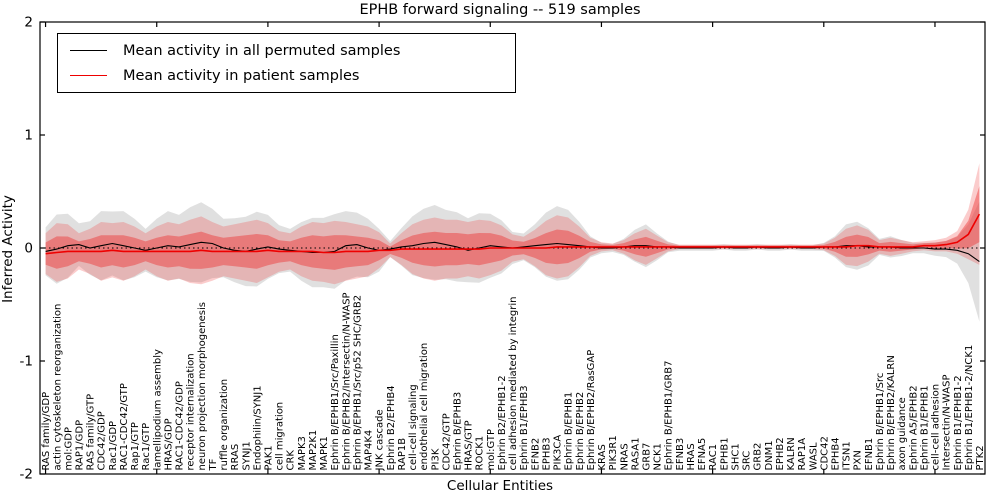  Describe the element at coordinates (680, 454) in the screenshot. I see `x-category-label: EFNB3` at that location.